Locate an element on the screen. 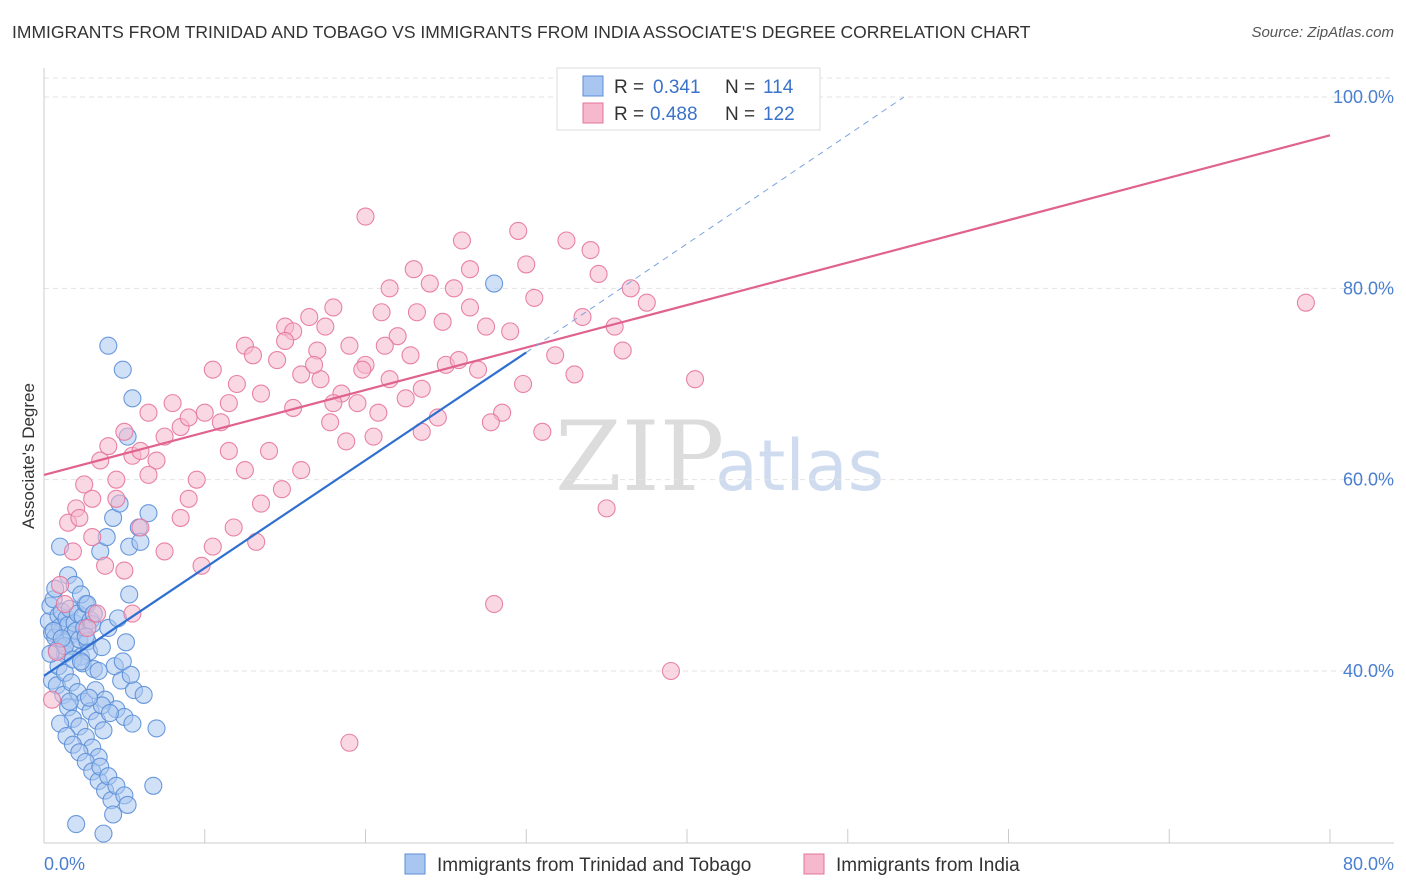  legend-r-value-2: 0.488 is located at coordinates (674, 114).